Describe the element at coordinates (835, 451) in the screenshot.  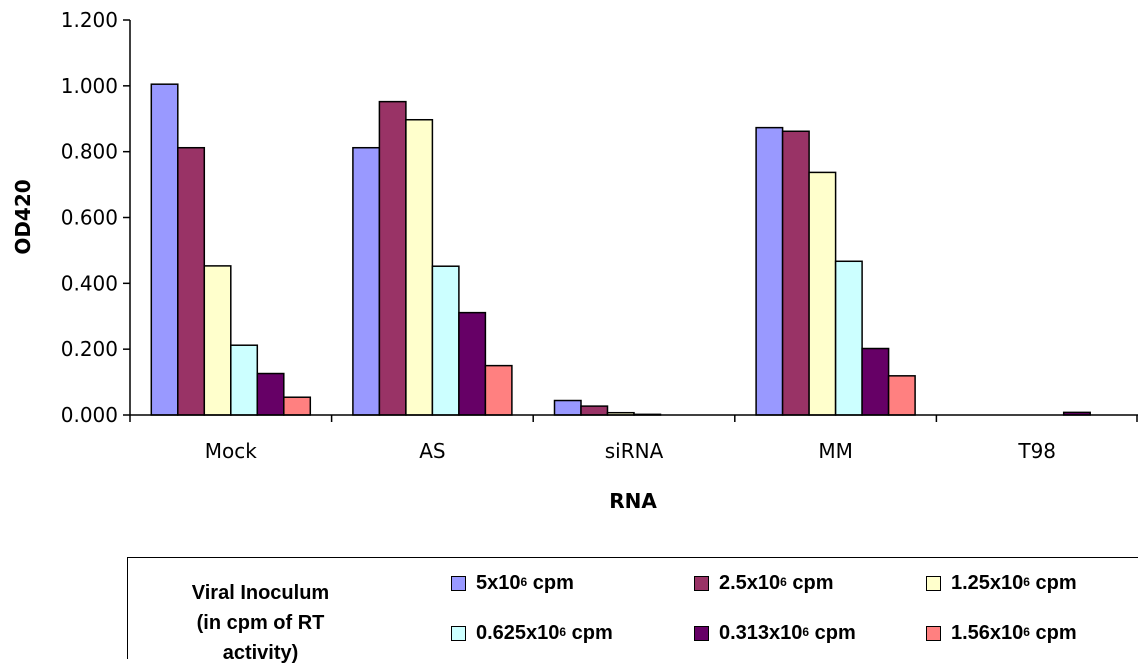
I see `x-tick-label: MM` at that location.